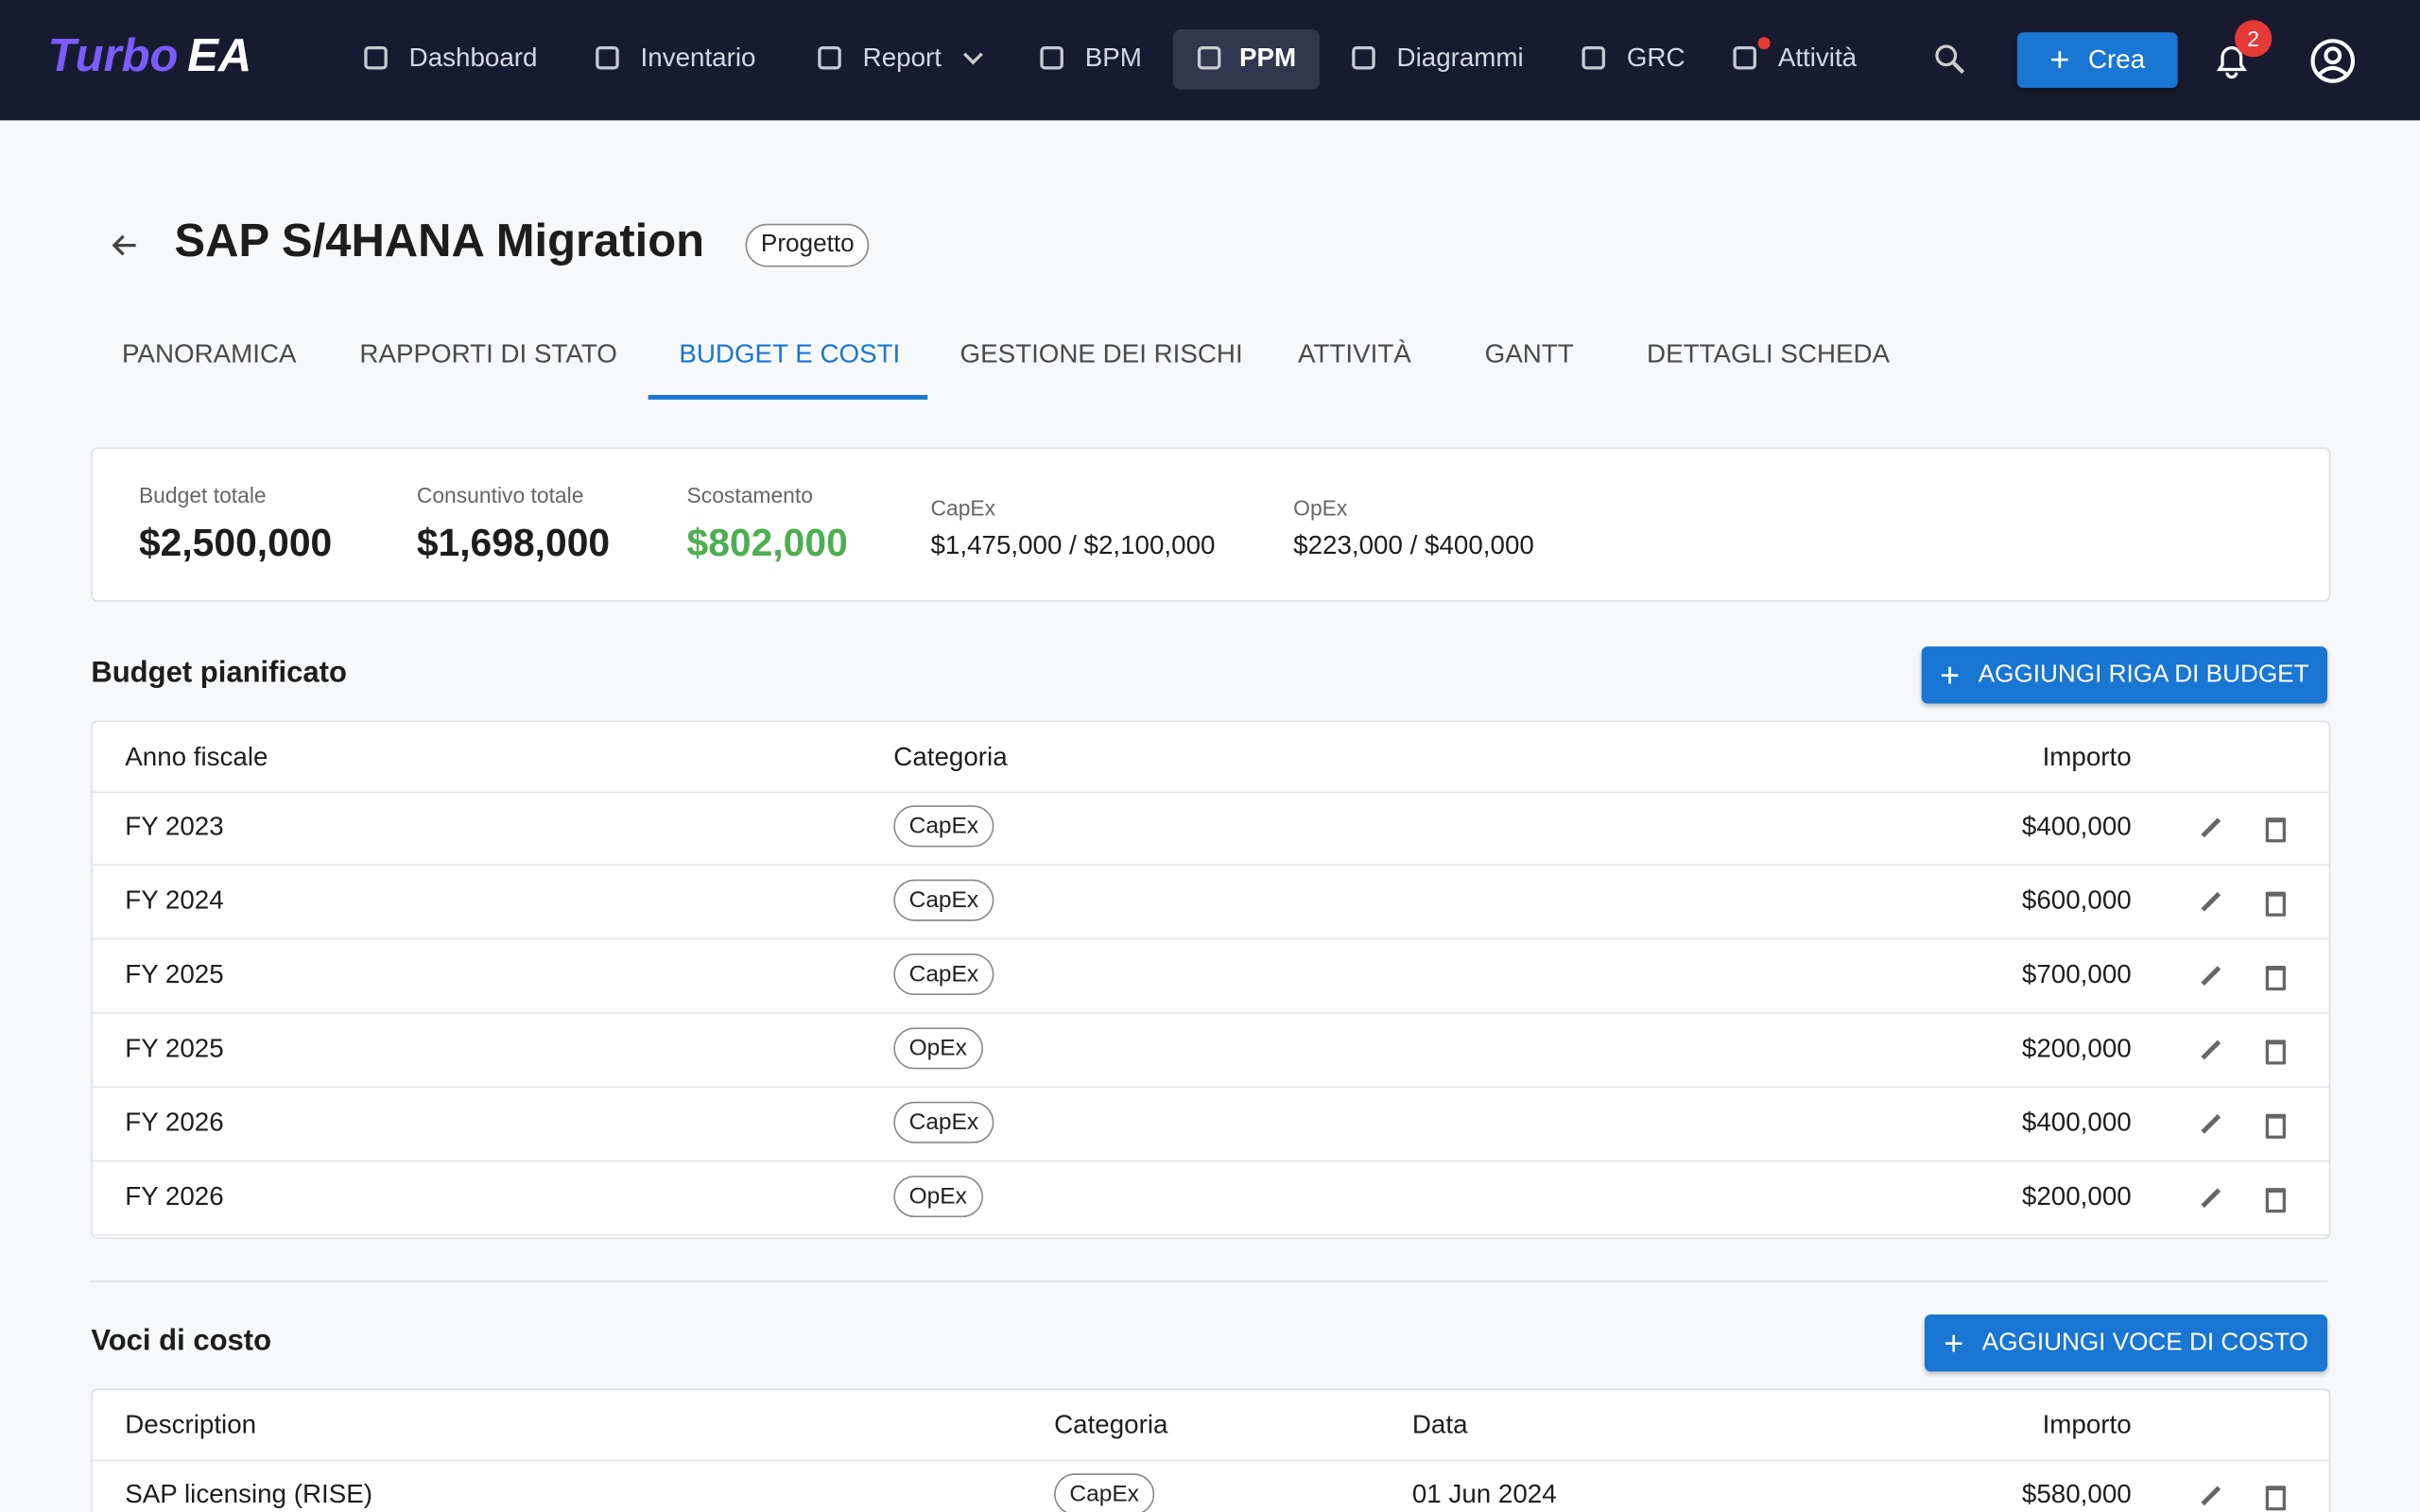  Describe the element at coordinates (2076, 974) in the screenshot. I see `cell: $700,000` at that location.